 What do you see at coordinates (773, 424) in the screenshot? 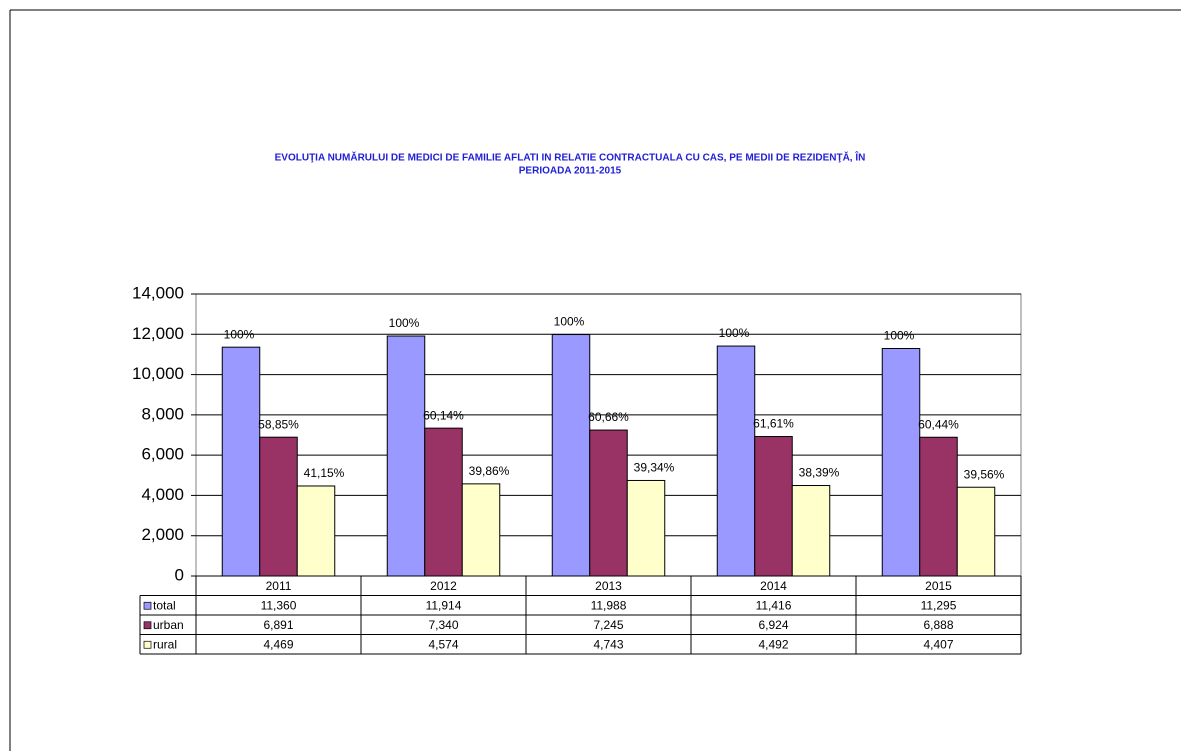
I see `percent-label: 61,61%` at bounding box center [773, 424].